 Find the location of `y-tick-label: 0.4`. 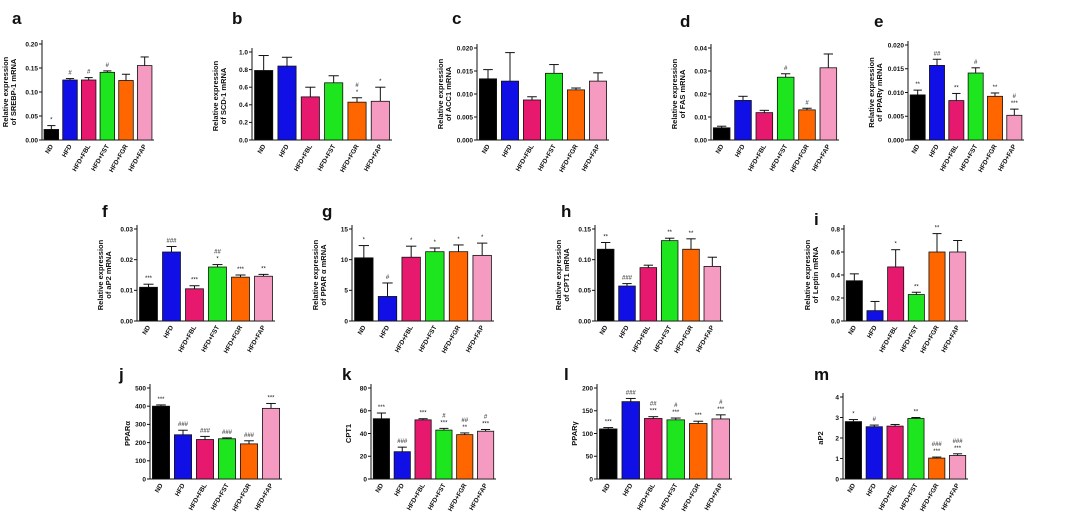

y-tick-label: 0.4 is located at coordinates (243, 105).